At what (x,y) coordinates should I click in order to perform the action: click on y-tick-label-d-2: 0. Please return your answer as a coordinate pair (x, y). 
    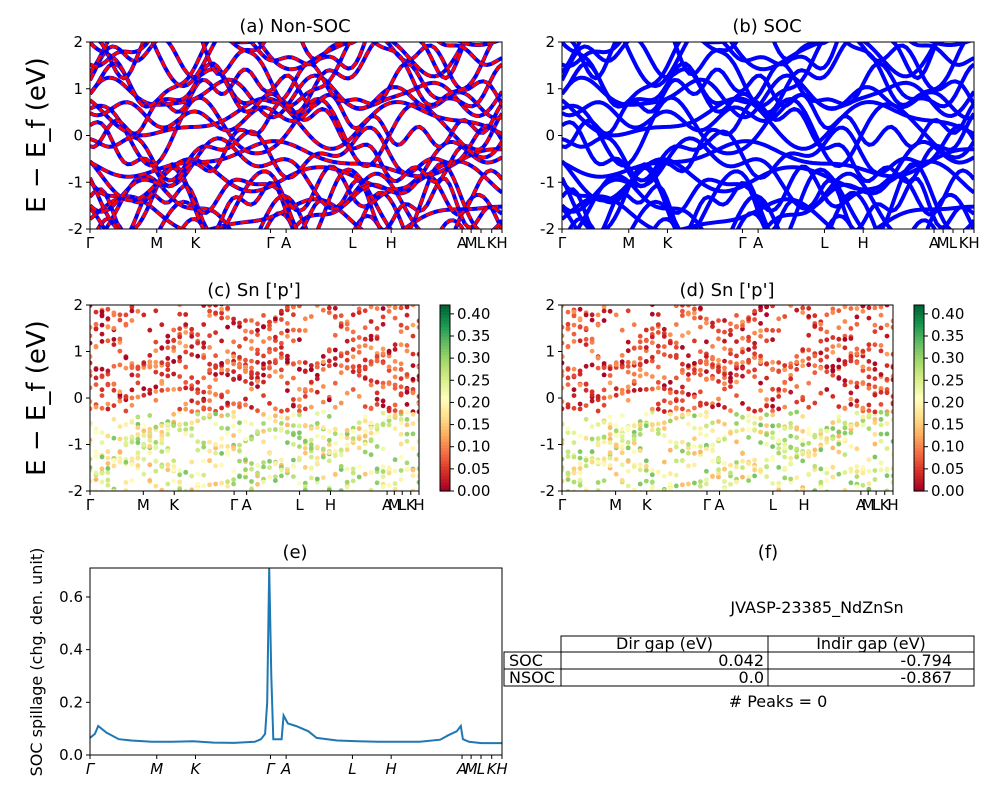
    Looking at the image, I should click on (550, 398).